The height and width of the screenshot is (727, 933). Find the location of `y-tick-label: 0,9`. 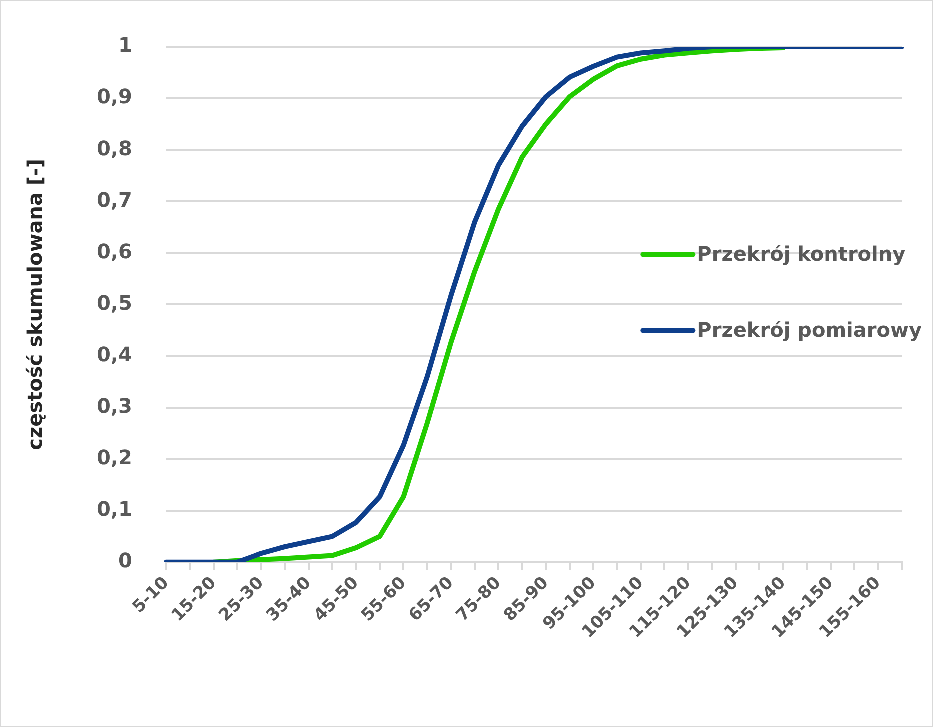

y-tick-label: 0,9 is located at coordinates (114, 96).